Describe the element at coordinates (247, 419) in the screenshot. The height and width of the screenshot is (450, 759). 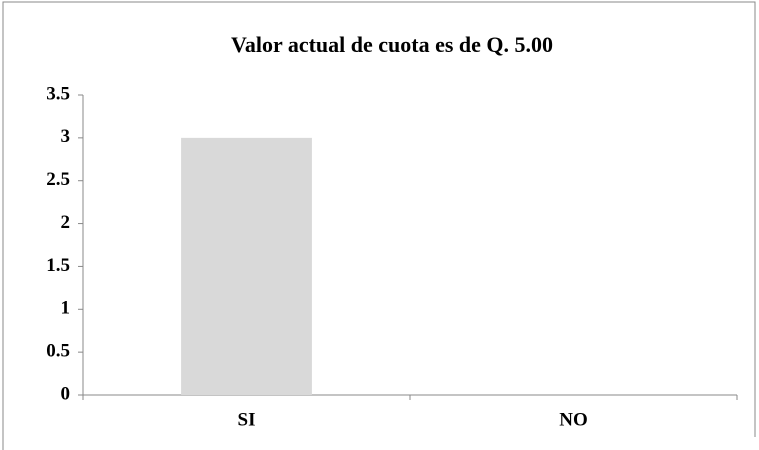
I see `x-tick-label: SI` at that location.